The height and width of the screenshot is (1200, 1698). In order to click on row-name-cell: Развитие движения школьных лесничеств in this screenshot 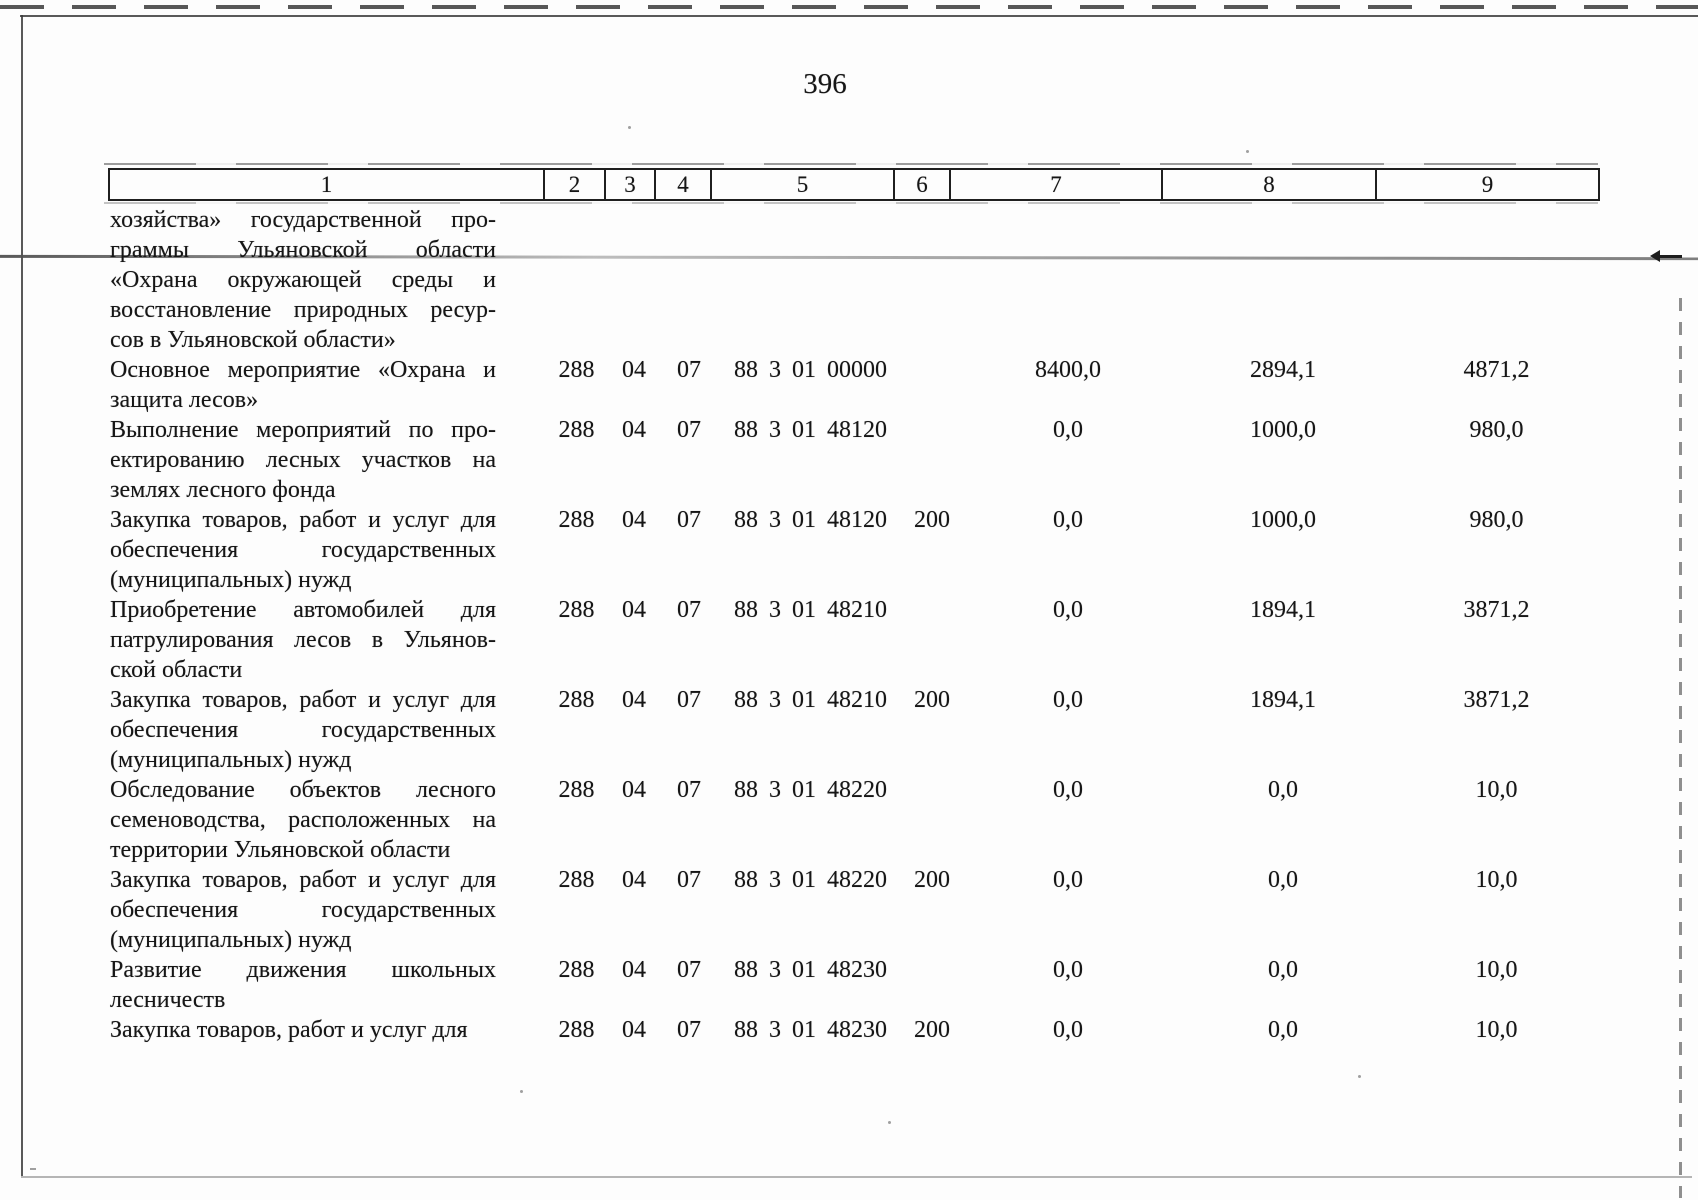, I will do `click(327, 985)`.